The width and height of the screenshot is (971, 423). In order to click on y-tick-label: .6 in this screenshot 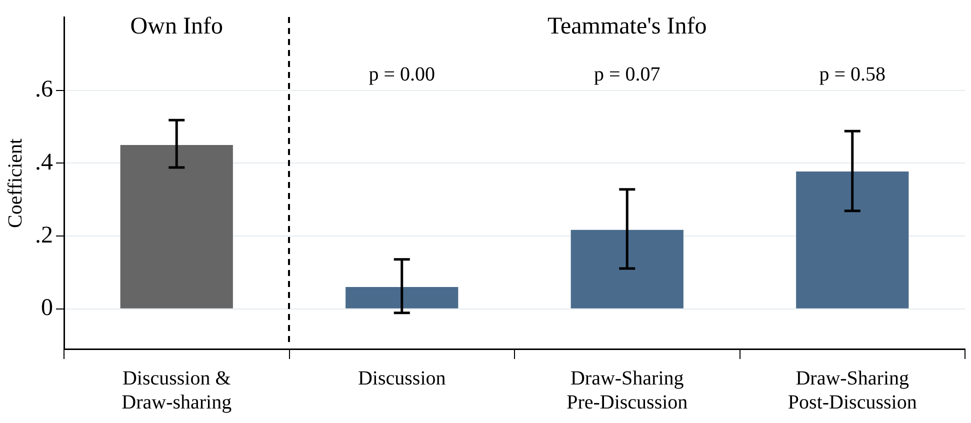, I will do `click(44, 89)`.